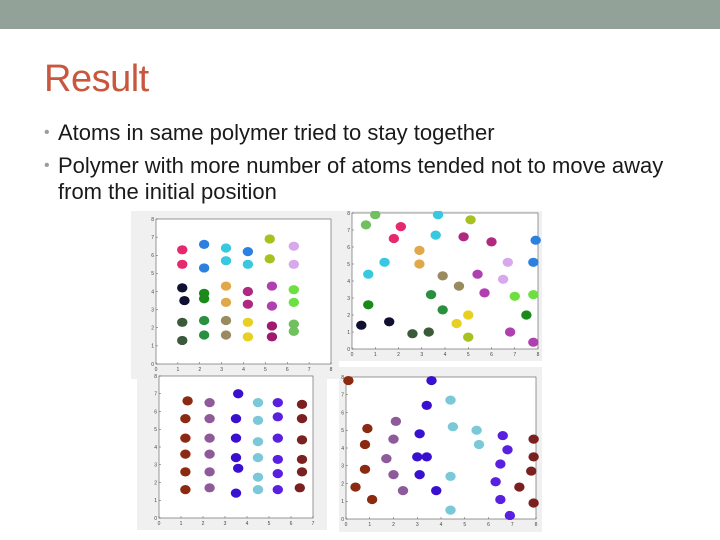 The image size is (720, 540). What do you see at coordinates (331, 370) in the screenshot?
I see `x-tick-label: 8` at bounding box center [331, 370].